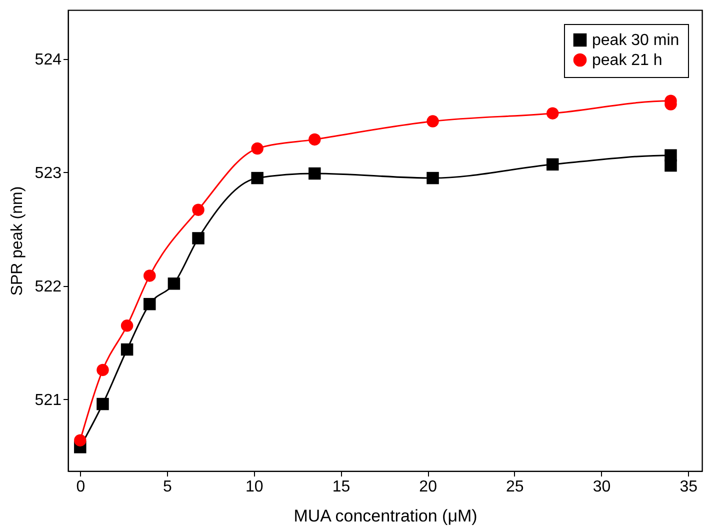 This screenshot has height=530, width=704. What do you see at coordinates (601, 487) in the screenshot?
I see `x-tick-label: 30` at bounding box center [601, 487].